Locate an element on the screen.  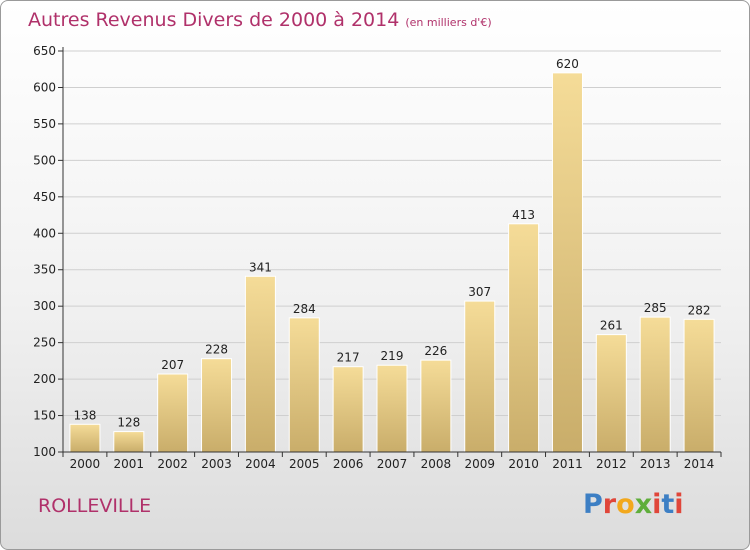
bar-2014 is located at coordinates (699, 385).